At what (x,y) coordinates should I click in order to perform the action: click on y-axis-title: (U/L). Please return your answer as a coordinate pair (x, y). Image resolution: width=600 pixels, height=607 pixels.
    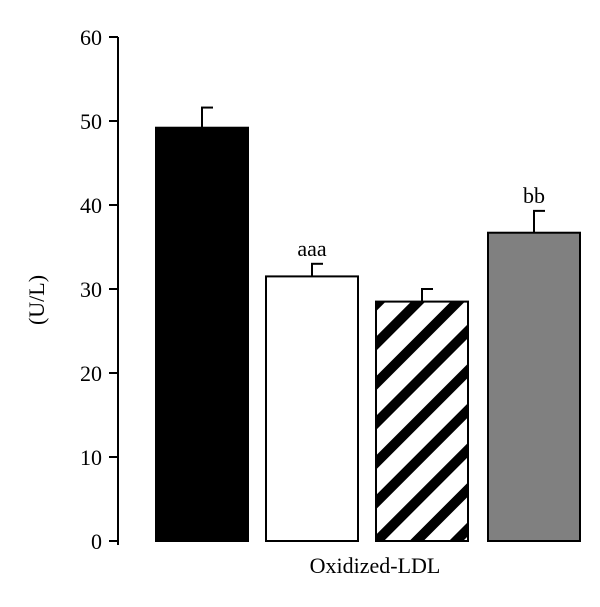
    Looking at the image, I should click on (36, 300).